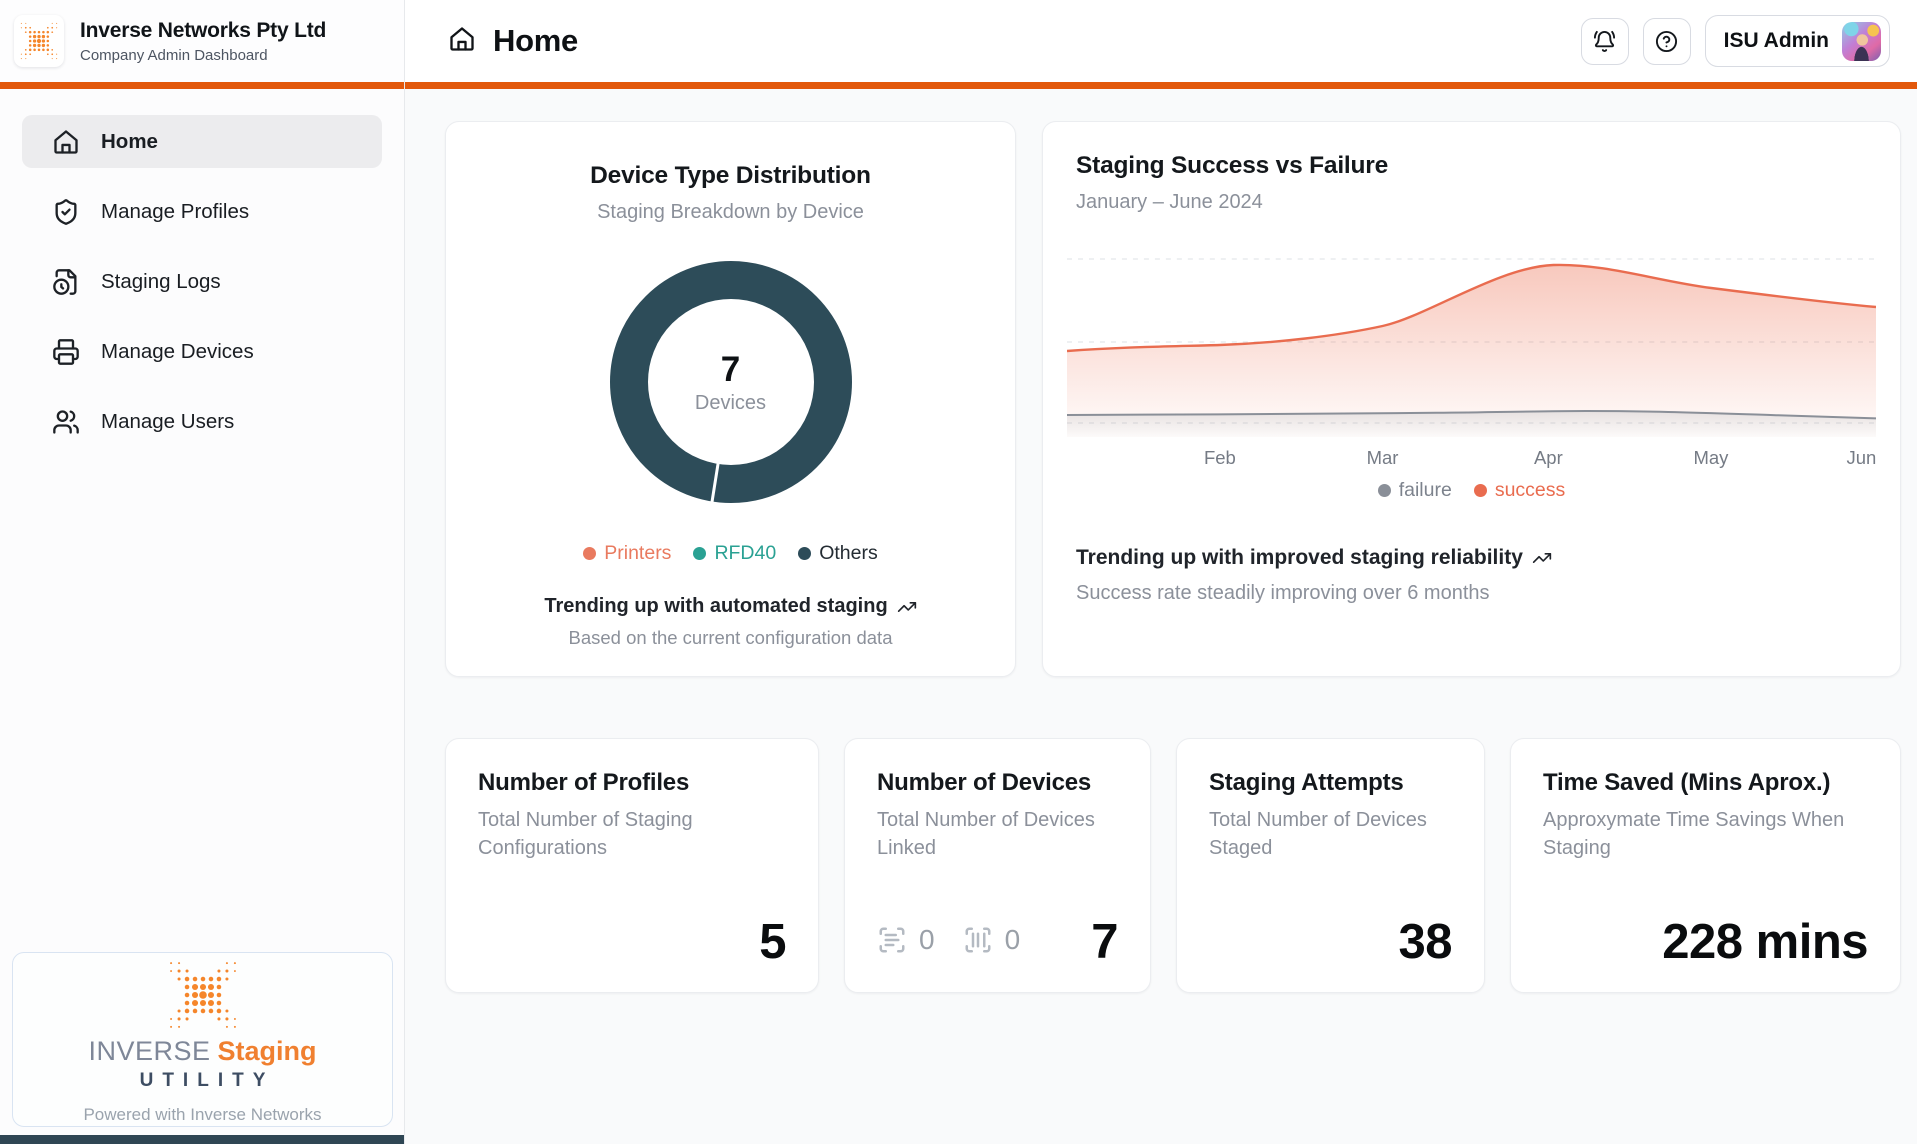 This screenshot has width=1917, height=1144. What do you see at coordinates (978, 940) in the screenshot?
I see `scan-barcode-icon` at bounding box center [978, 940].